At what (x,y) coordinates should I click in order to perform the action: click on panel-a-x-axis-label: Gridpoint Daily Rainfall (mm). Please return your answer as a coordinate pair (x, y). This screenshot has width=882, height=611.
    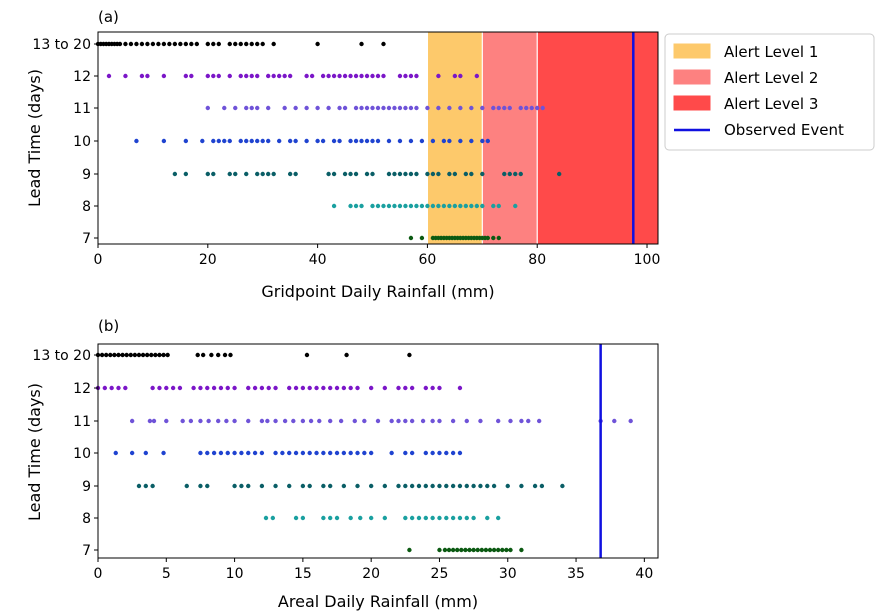
    Looking at the image, I should click on (377, 291).